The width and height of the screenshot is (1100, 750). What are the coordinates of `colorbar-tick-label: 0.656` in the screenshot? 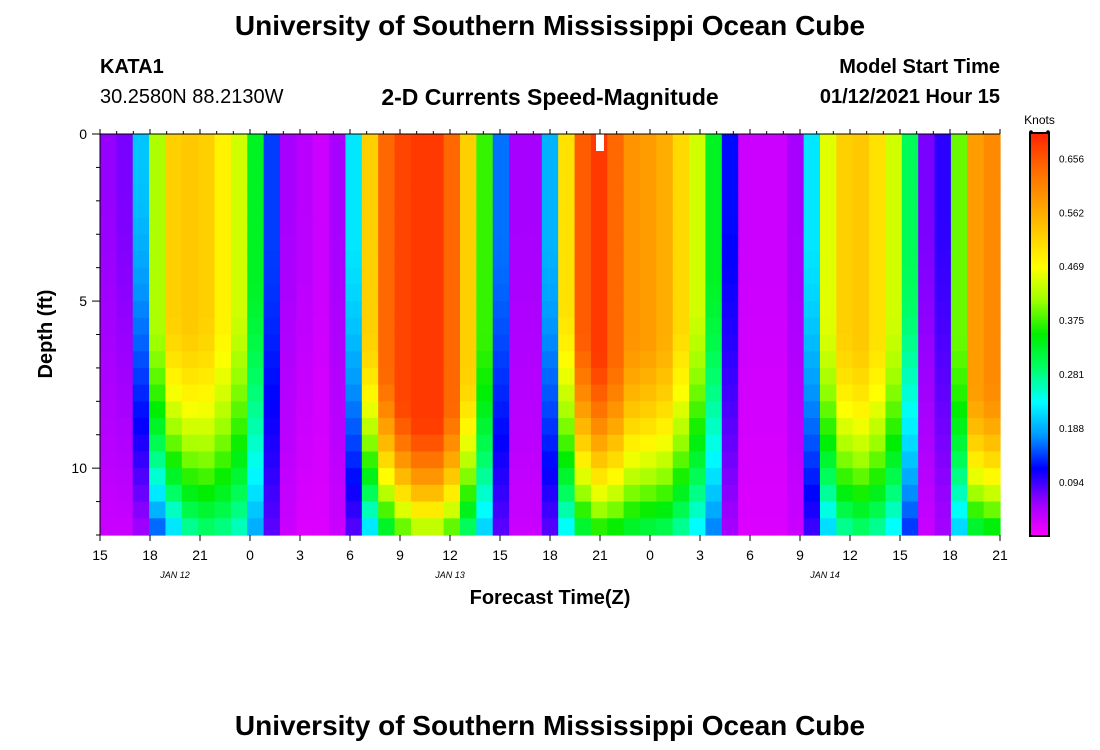 It's located at (1071, 159).